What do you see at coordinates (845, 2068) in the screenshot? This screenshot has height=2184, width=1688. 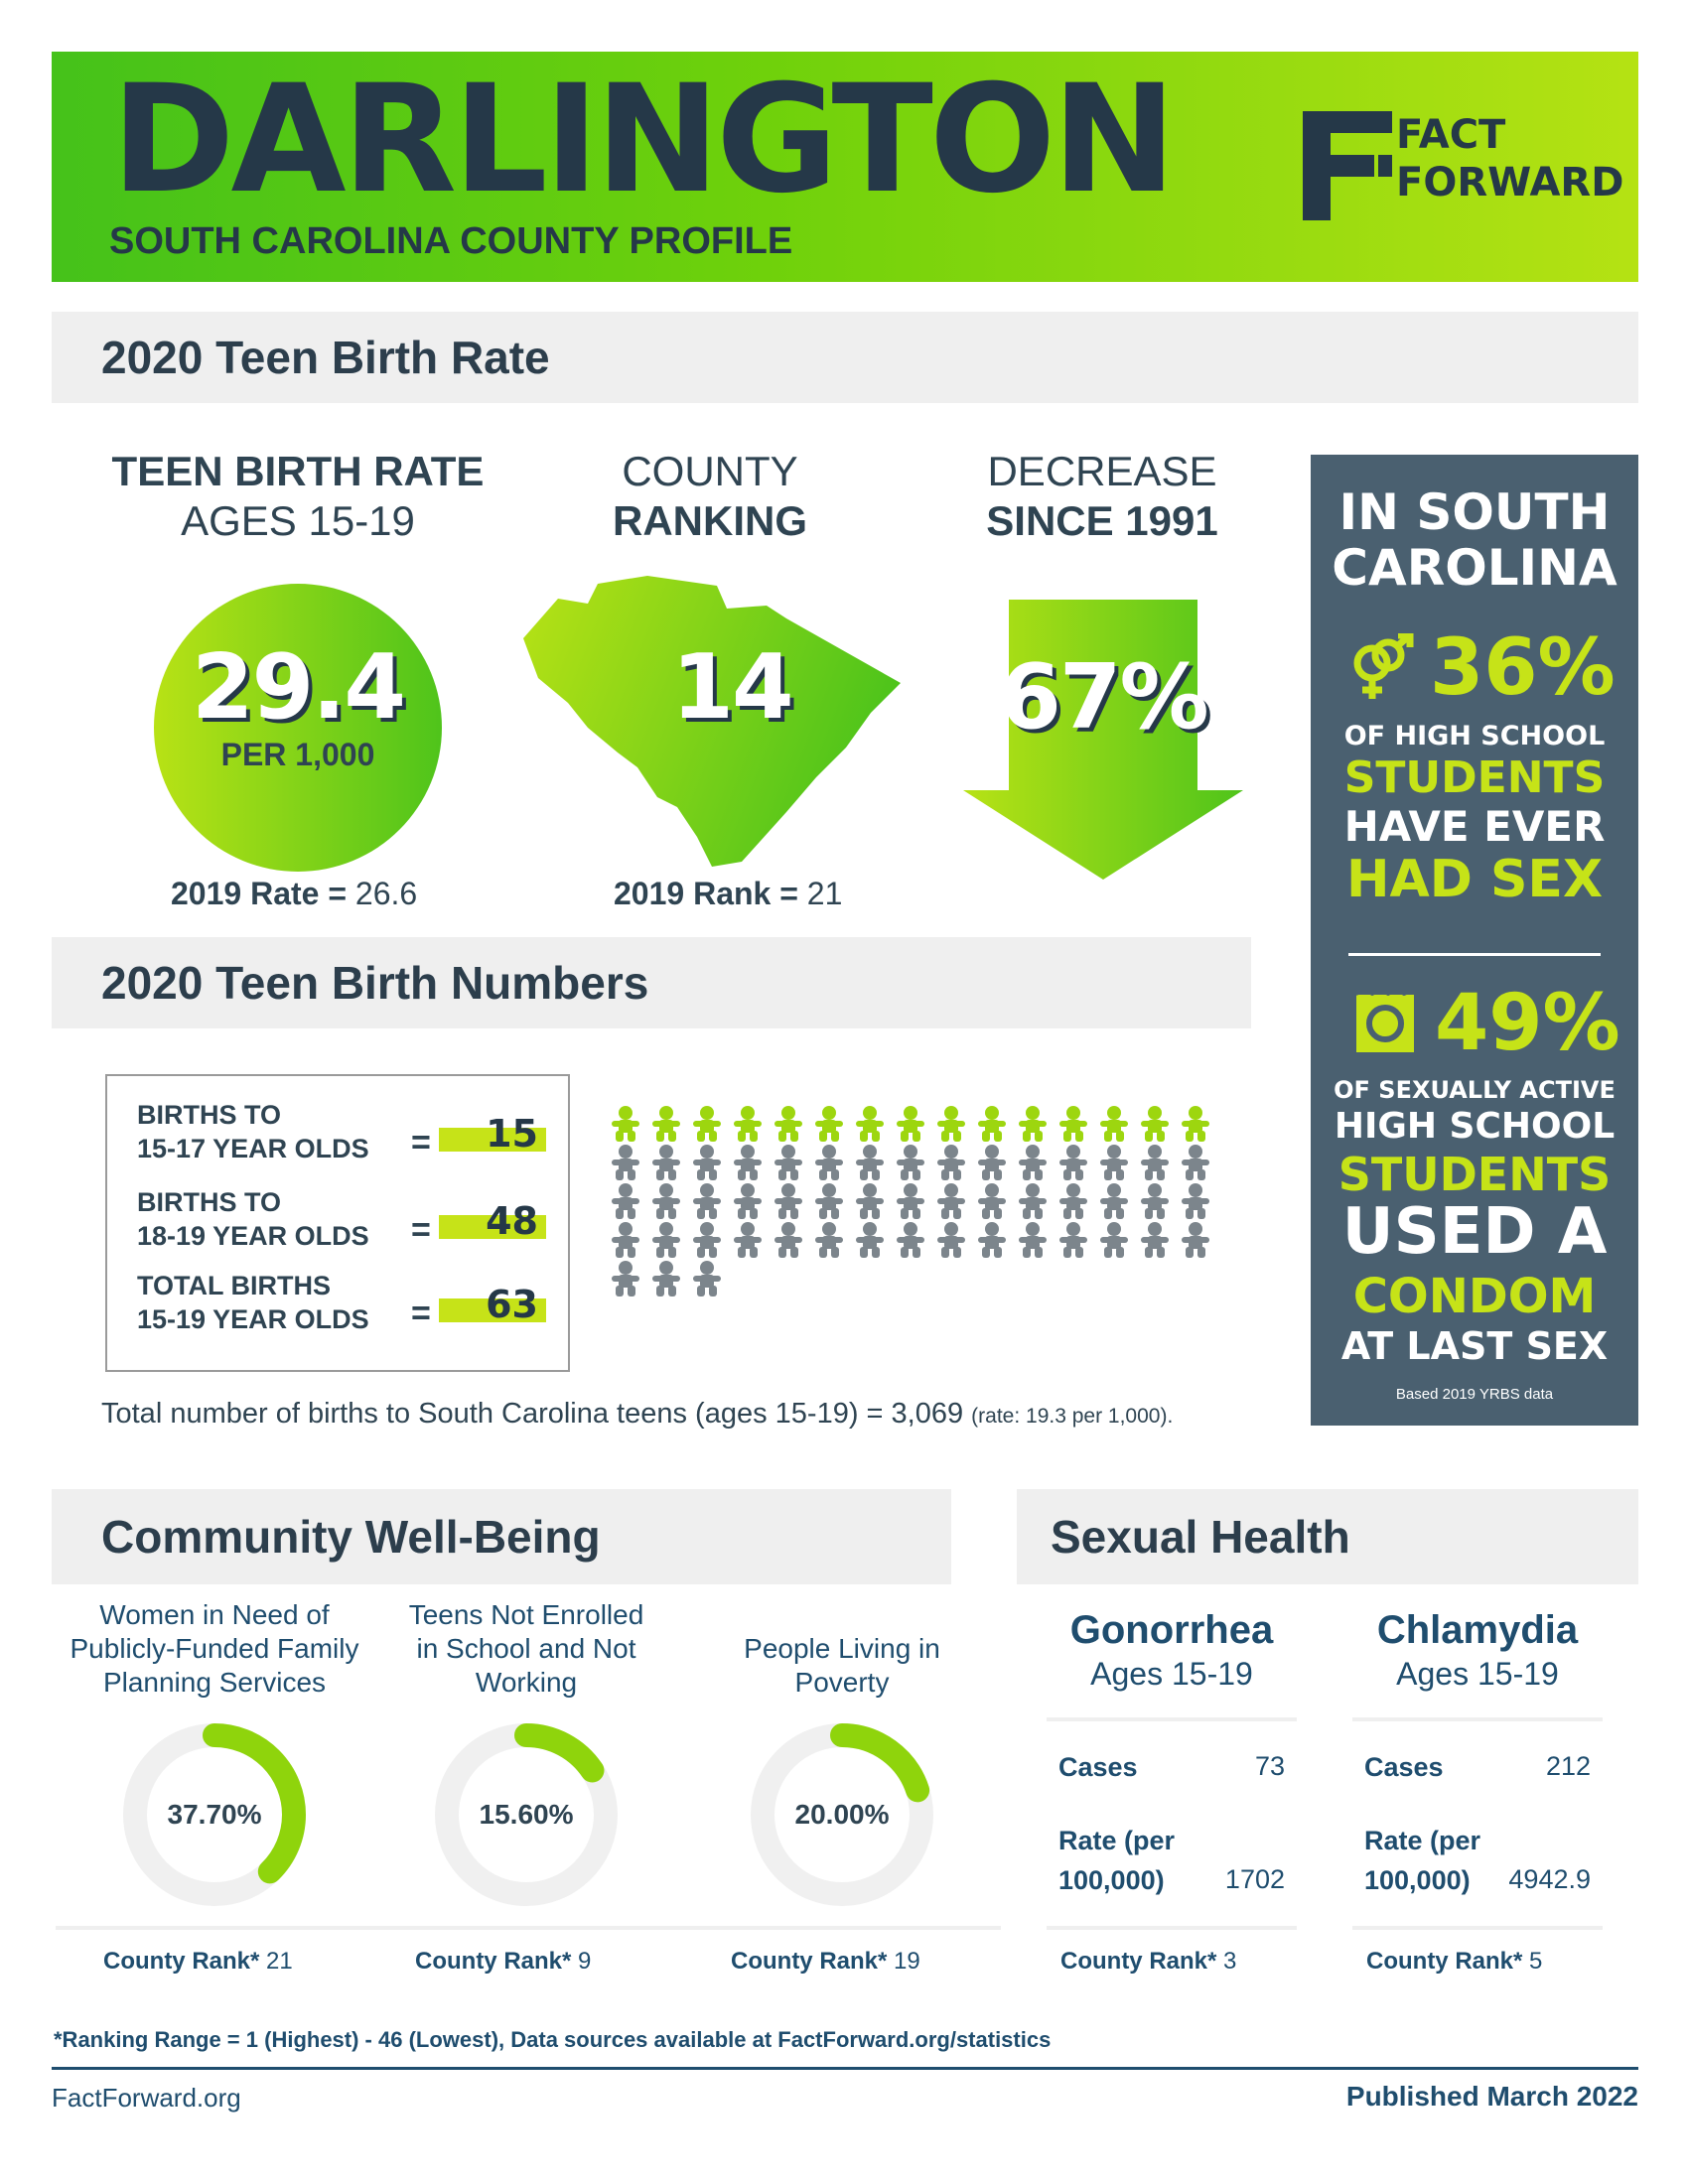 I see `footer-rule` at bounding box center [845, 2068].